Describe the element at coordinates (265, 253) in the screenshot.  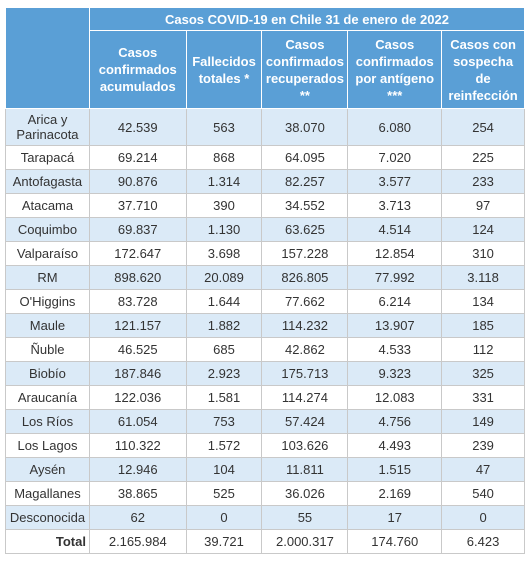
I see `table-row: Valparaíso 172.647 3.698 157.228 12.854 310` at that location.